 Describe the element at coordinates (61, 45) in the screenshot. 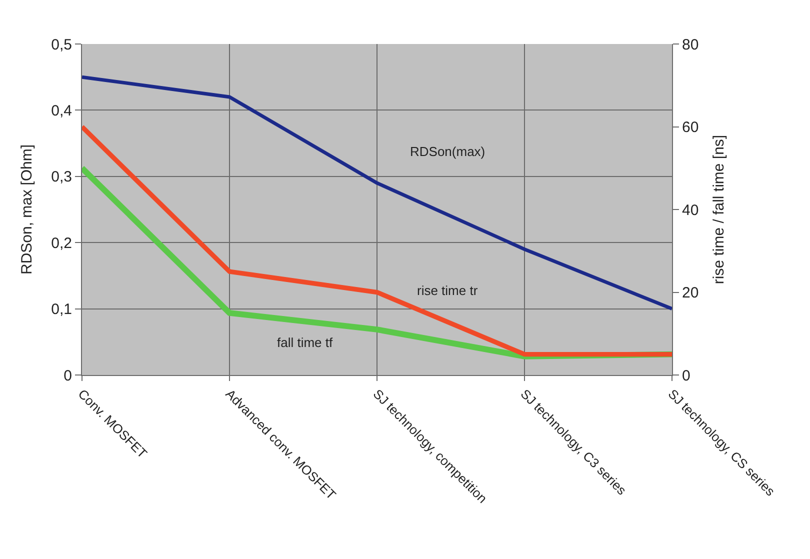

I see `y-tick-label: 0,5` at that location.